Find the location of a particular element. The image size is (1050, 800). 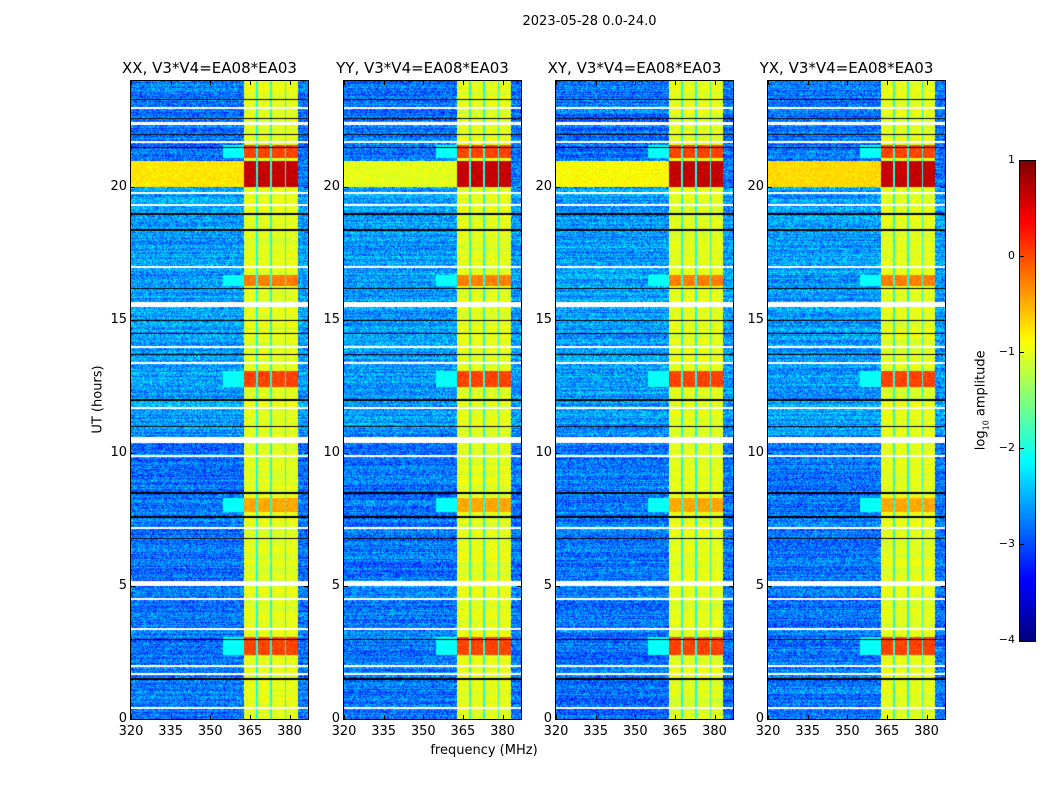

colorbar is located at coordinates (1027, 401).